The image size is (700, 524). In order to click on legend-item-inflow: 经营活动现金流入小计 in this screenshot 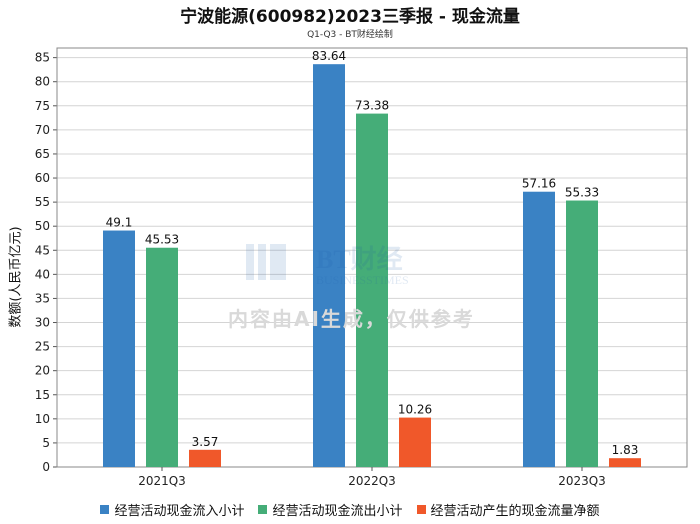, I will do `click(172, 509)`.